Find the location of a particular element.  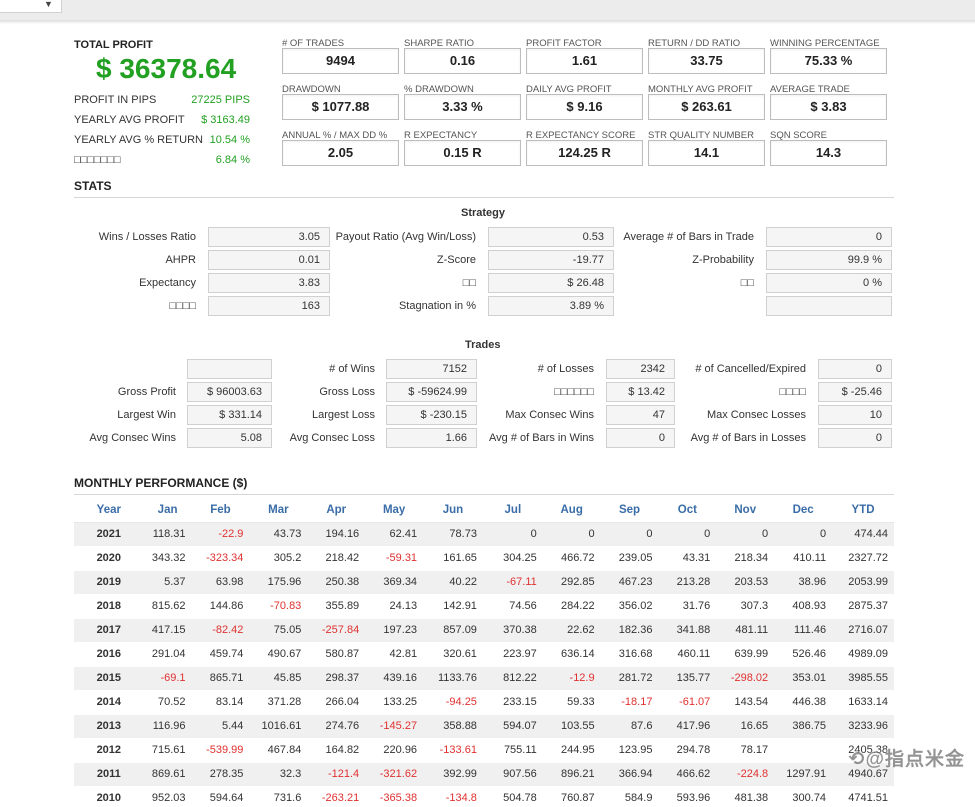

stat-value-field: 3.89 % is located at coordinates (551, 306).